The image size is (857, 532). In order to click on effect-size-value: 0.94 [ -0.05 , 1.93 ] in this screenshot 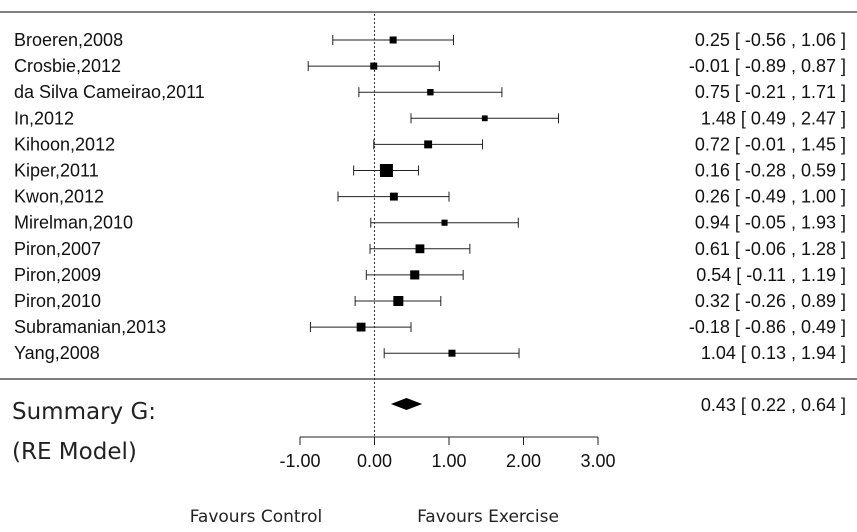, I will do `click(770, 223)`.